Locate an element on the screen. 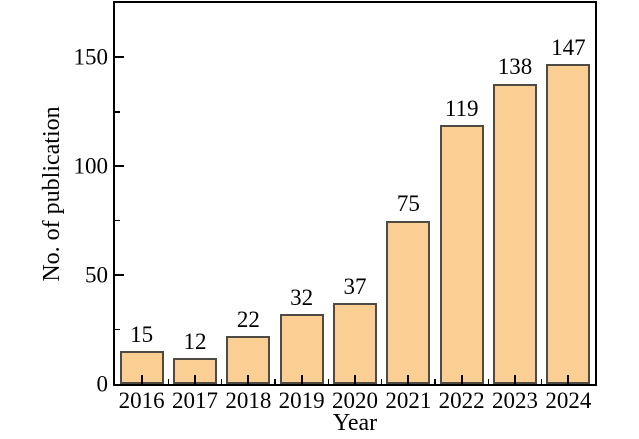 This screenshot has width=639, height=439. bar-value-label: 37 is located at coordinates (355, 287).